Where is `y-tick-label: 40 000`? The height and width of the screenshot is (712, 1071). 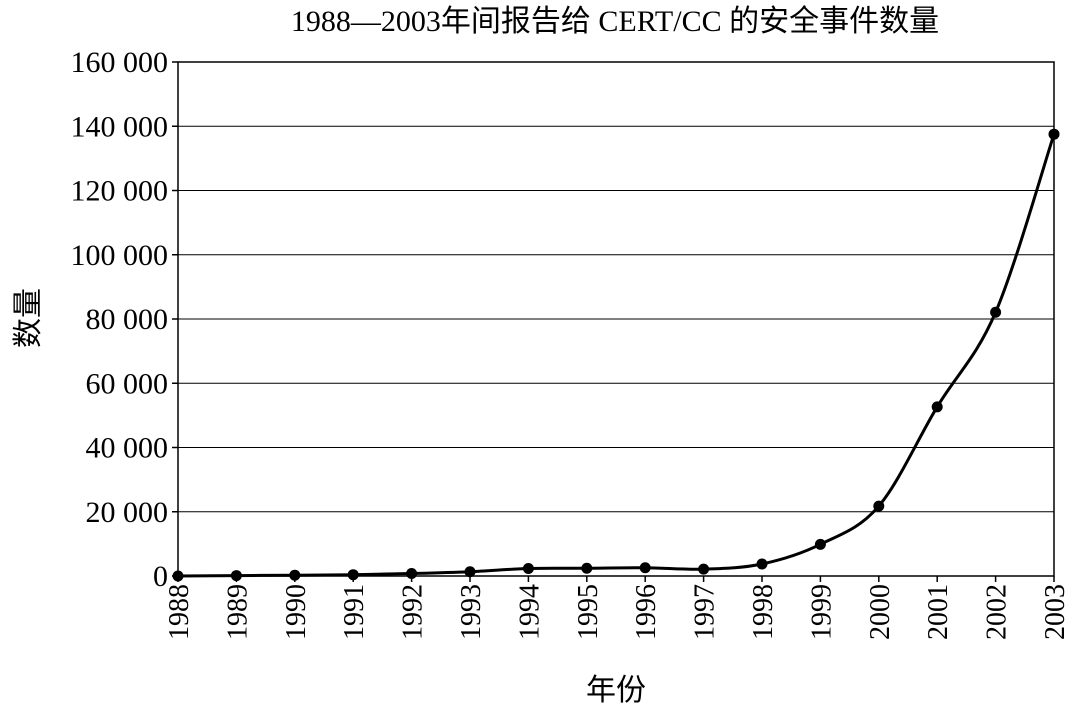 y-tick-label: 40 000 is located at coordinates (127, 448).